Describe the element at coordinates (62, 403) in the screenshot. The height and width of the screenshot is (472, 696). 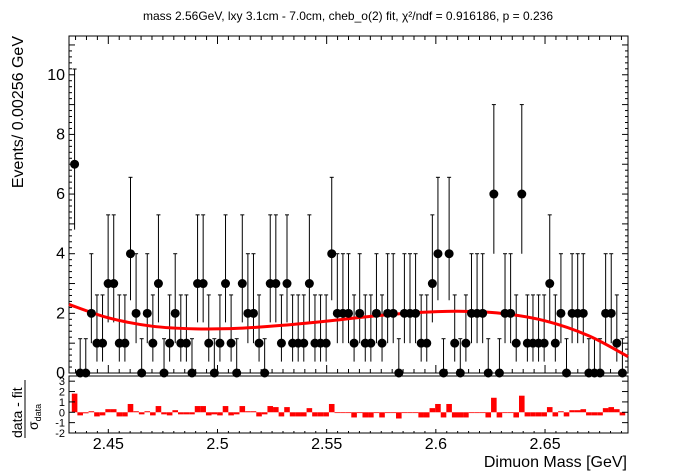
I see `residual-y-tick-label: 1` at that location.